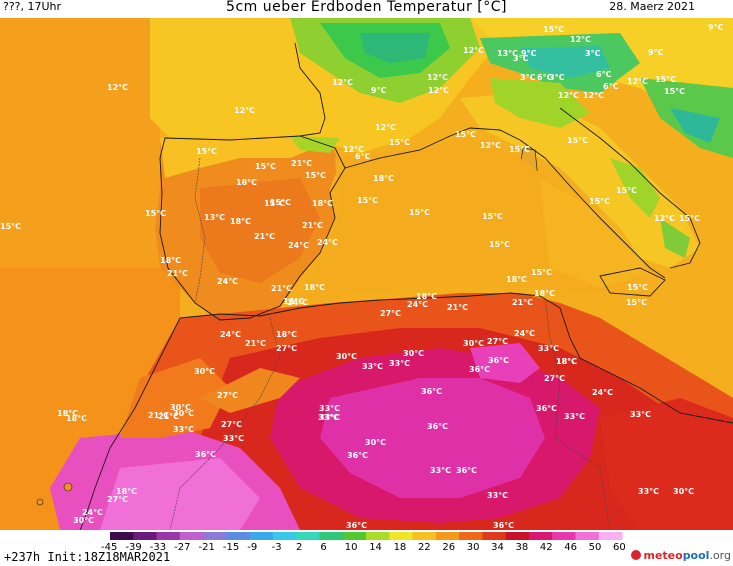 The width and height of the screenshot is (733, 566). Describe the element at coordinates (299, 547) in the screenshot. I see `scale-tick-label: 2` at that location.